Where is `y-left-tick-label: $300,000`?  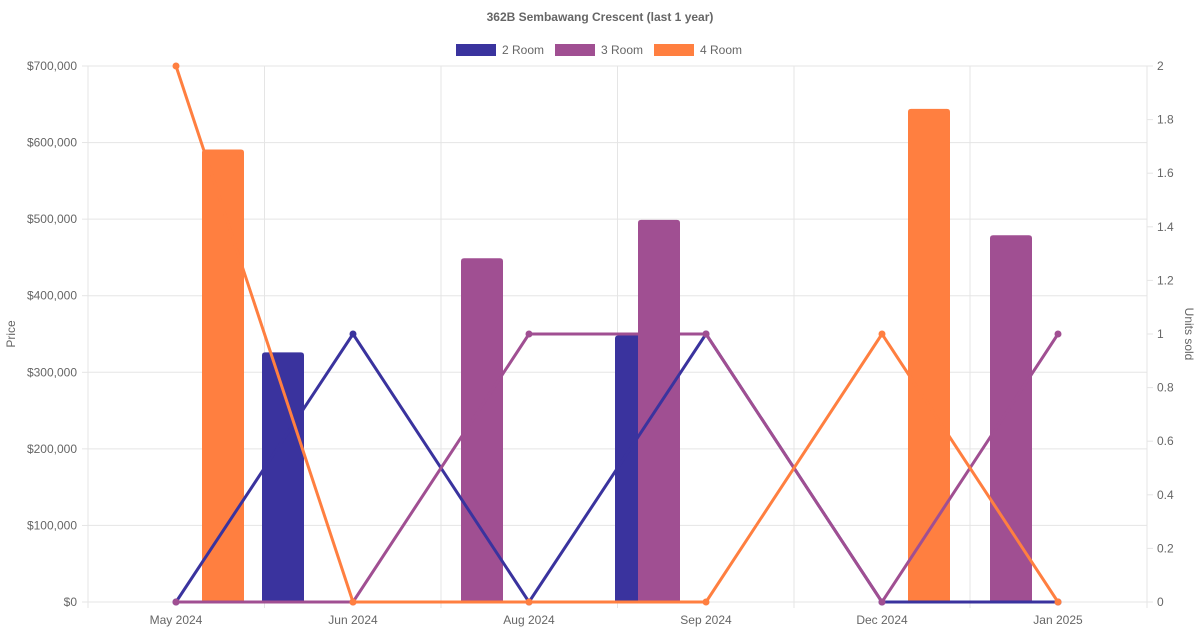 y-left-tick-label: $300,000 is located at coordinates (52, 372).